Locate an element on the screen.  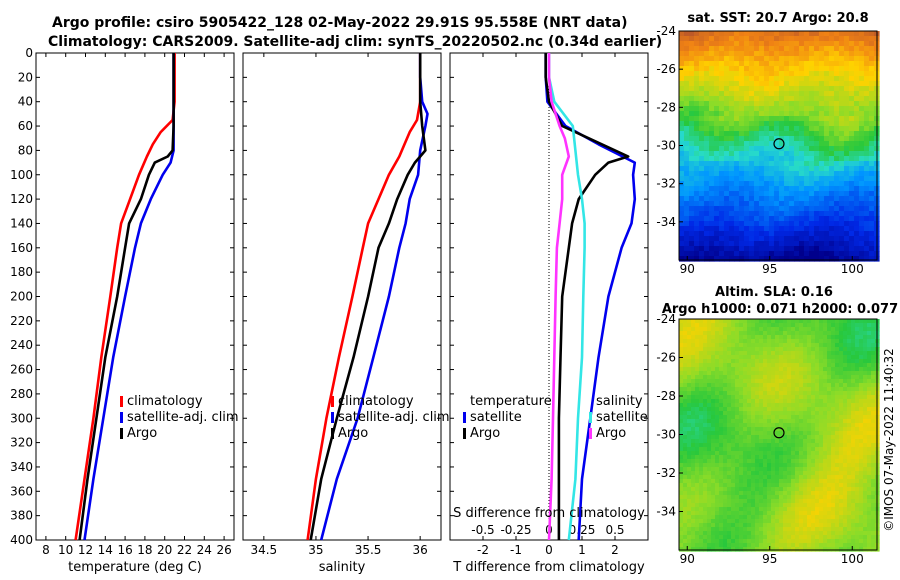
map-x-tick-label: 90 is located at coordinates (687, 269).